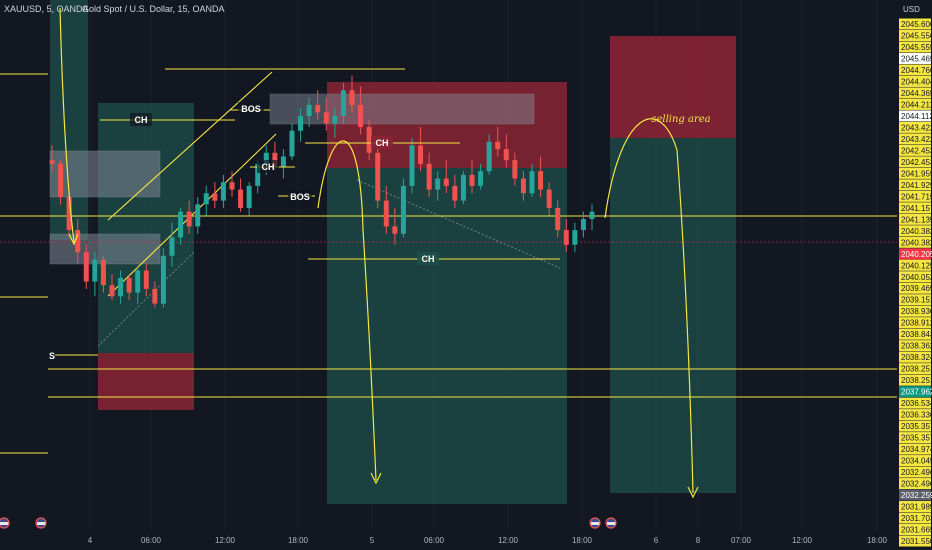  I want to click on arrow-left-curve, so click(67, 125).